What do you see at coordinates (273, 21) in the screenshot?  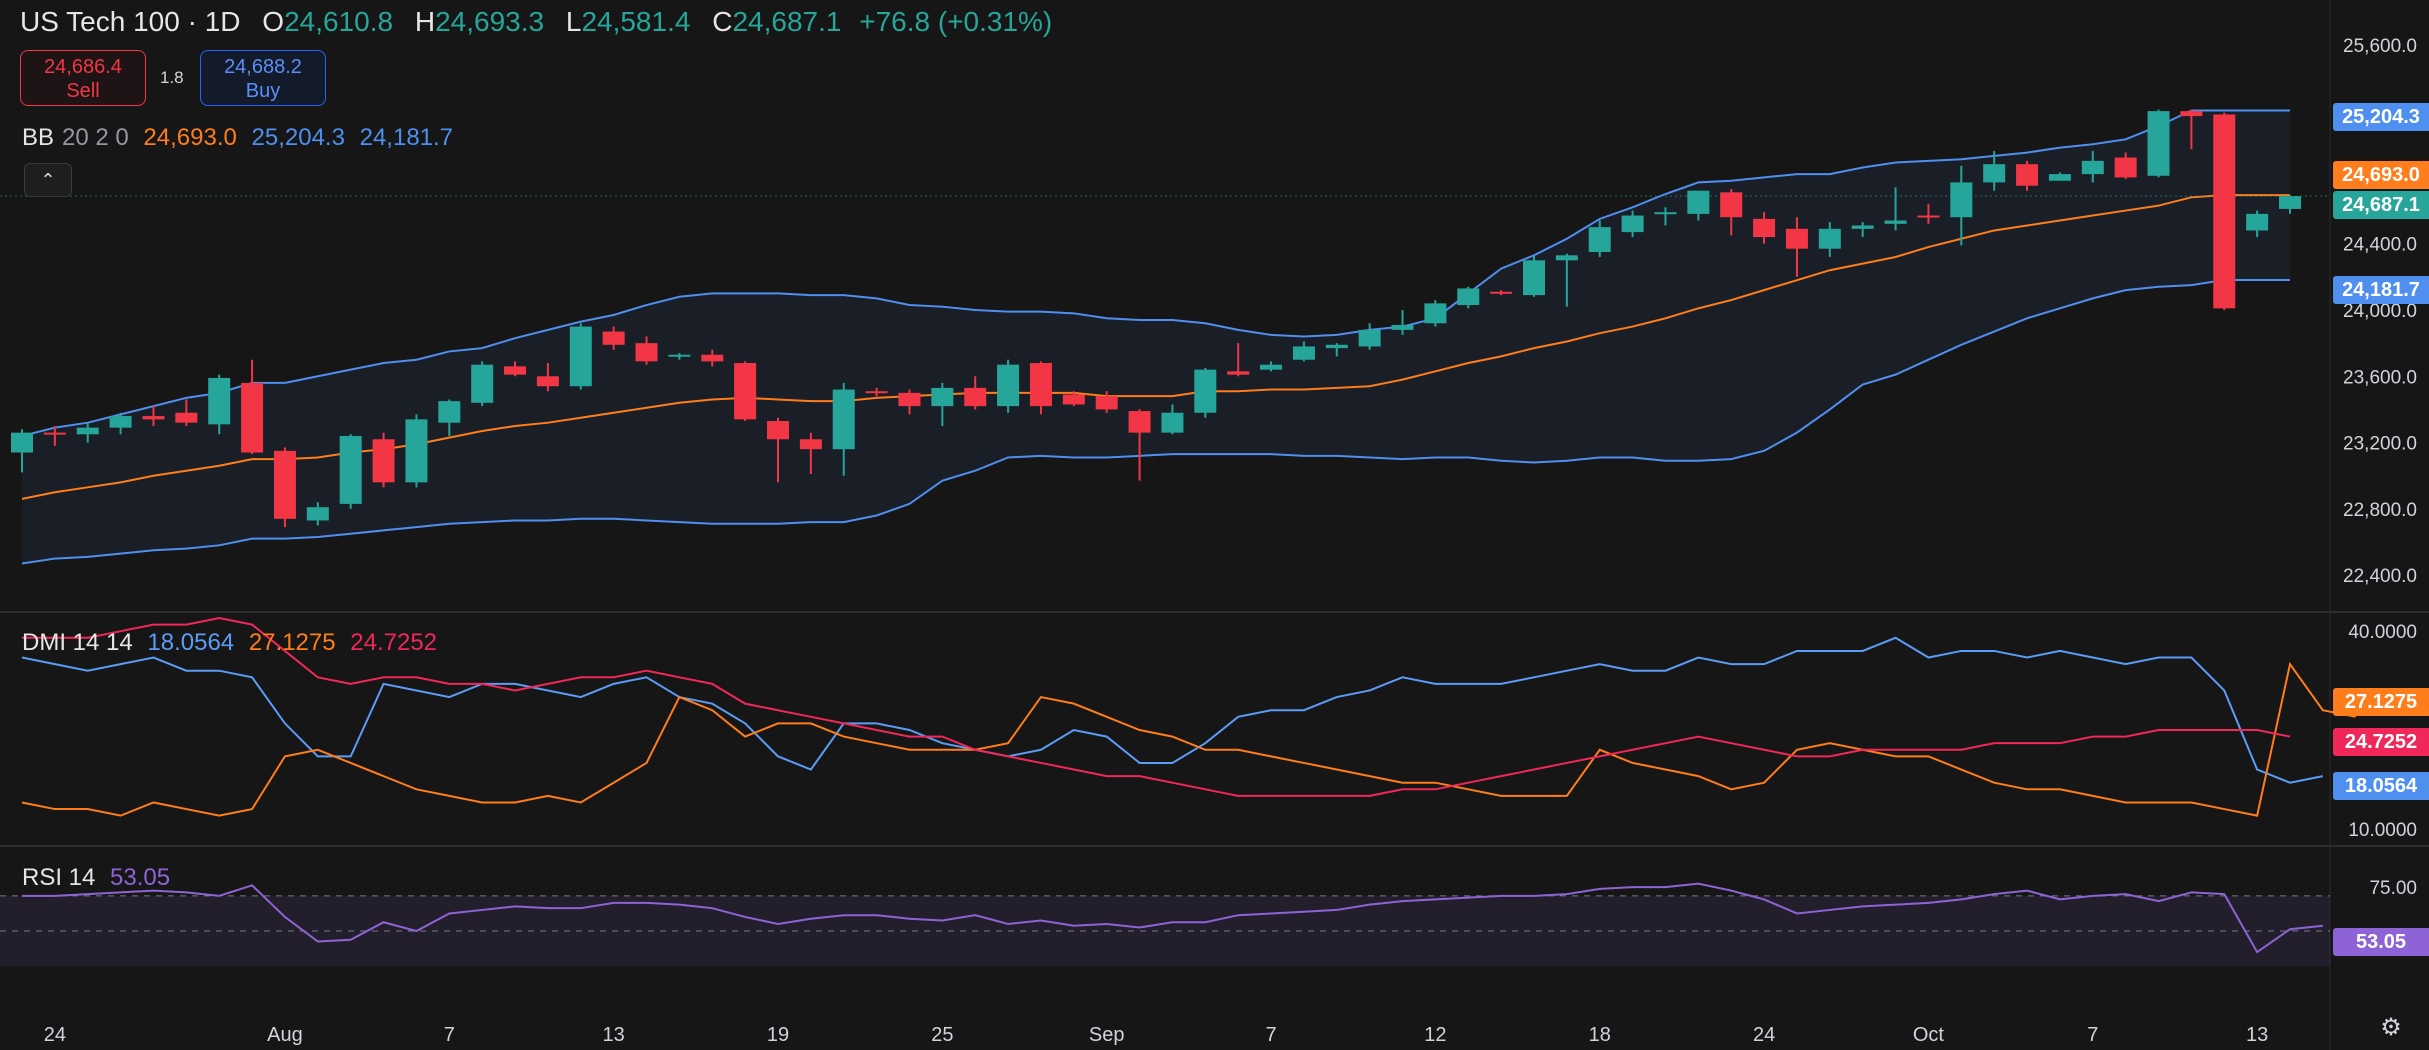 I see `open-label: O` at bounding box center [273, 21].